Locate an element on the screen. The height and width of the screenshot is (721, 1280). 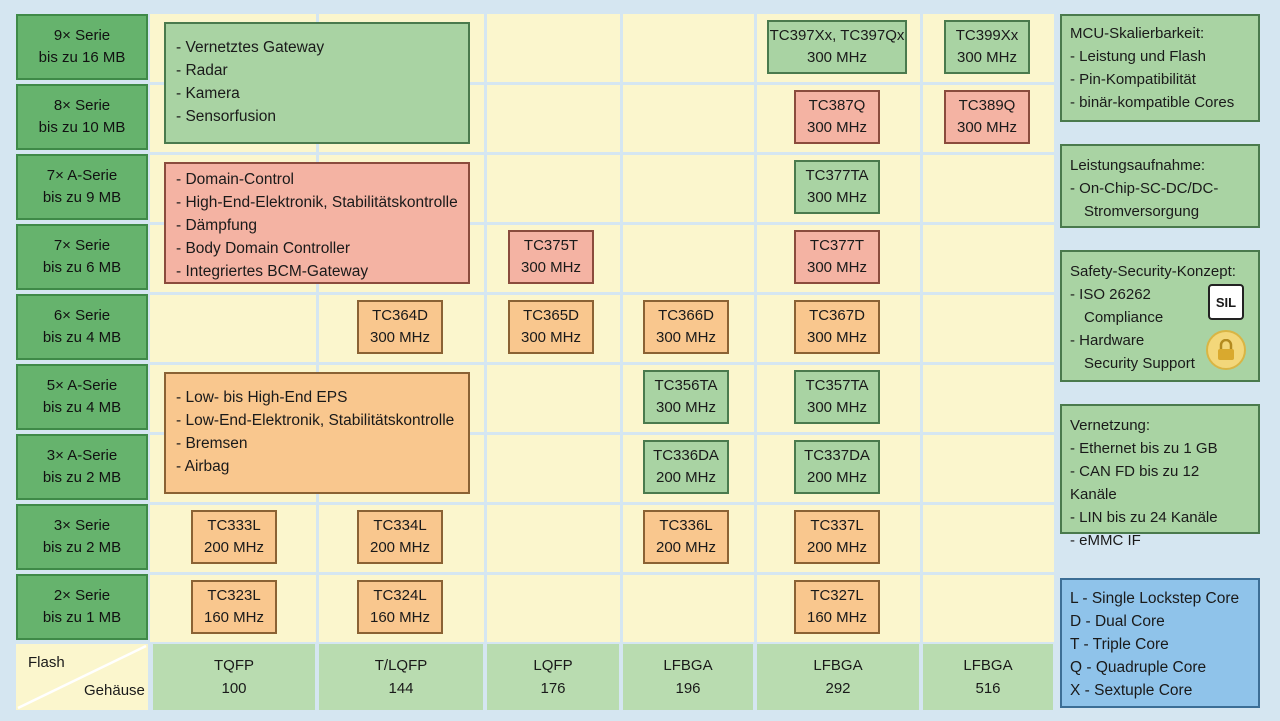
chip-tc323l: TC323L 160 MHz is located at coordinates (234, 607).